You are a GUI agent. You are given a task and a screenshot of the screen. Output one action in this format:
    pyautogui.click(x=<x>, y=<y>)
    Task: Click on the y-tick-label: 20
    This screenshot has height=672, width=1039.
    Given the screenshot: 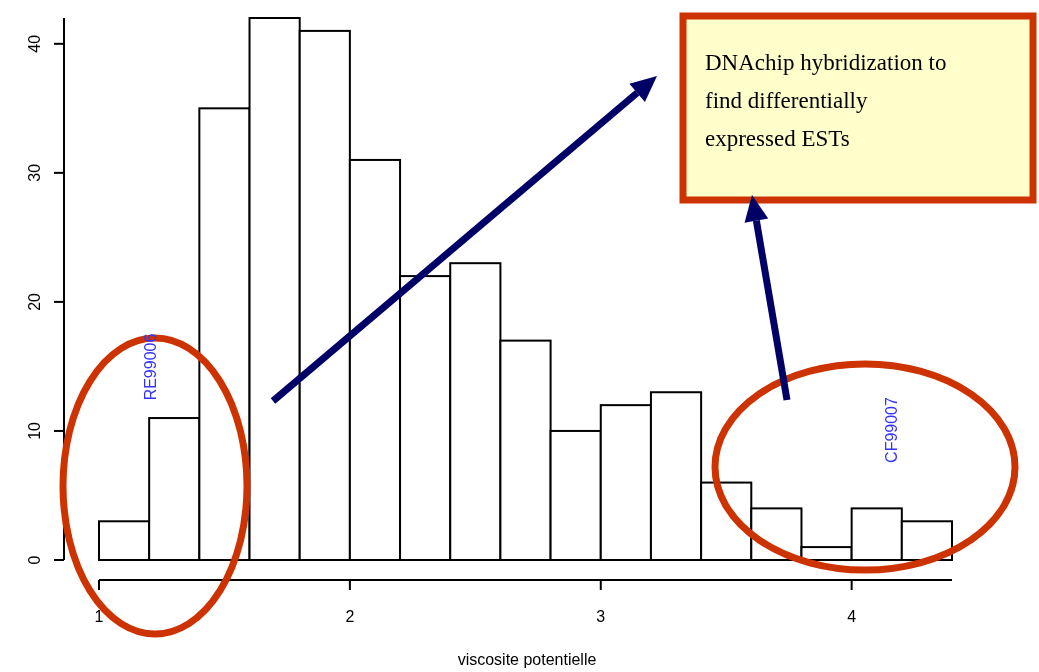 What is the action you would take?
    pyautogui.click(x=34, y=301)
    